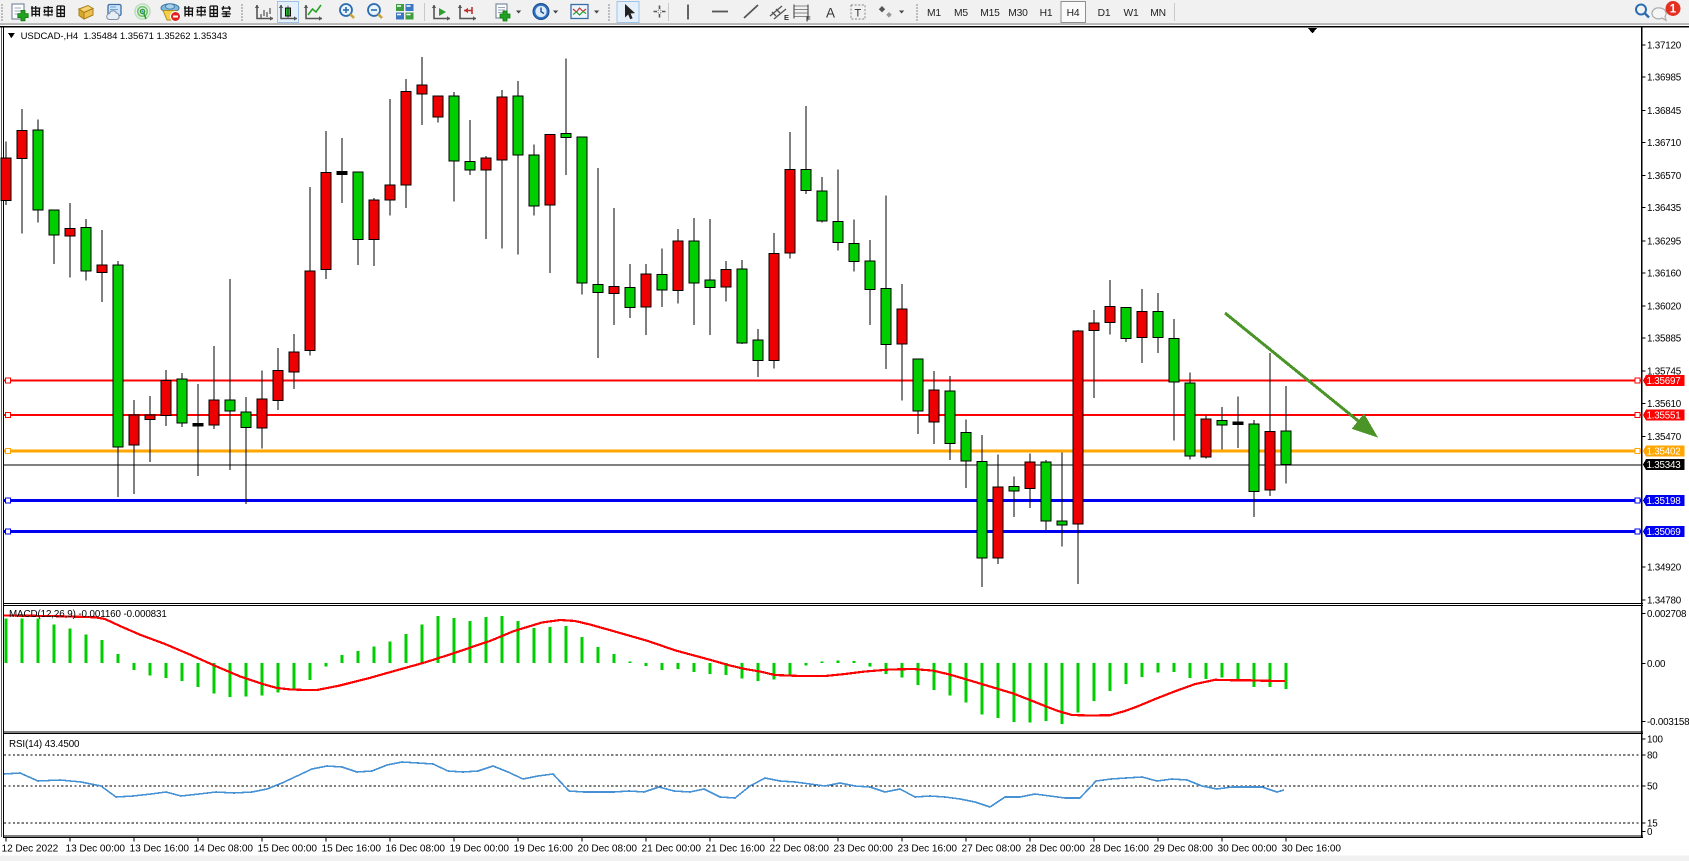 The height and width of the screenshot is (861, 1689). Describe the element at coordinates (1664, 416) in the screenshot. I see `svg-text: 1.35551` at that location.